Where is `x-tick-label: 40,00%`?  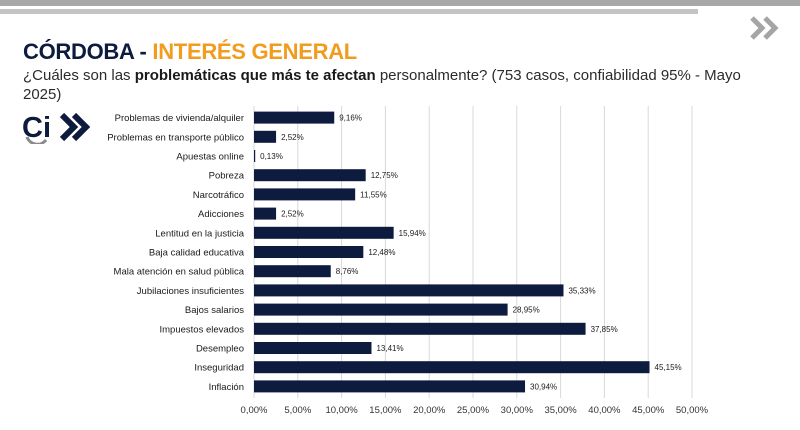 x-tick-label: 40,00% is located at coordinates (604, 410).